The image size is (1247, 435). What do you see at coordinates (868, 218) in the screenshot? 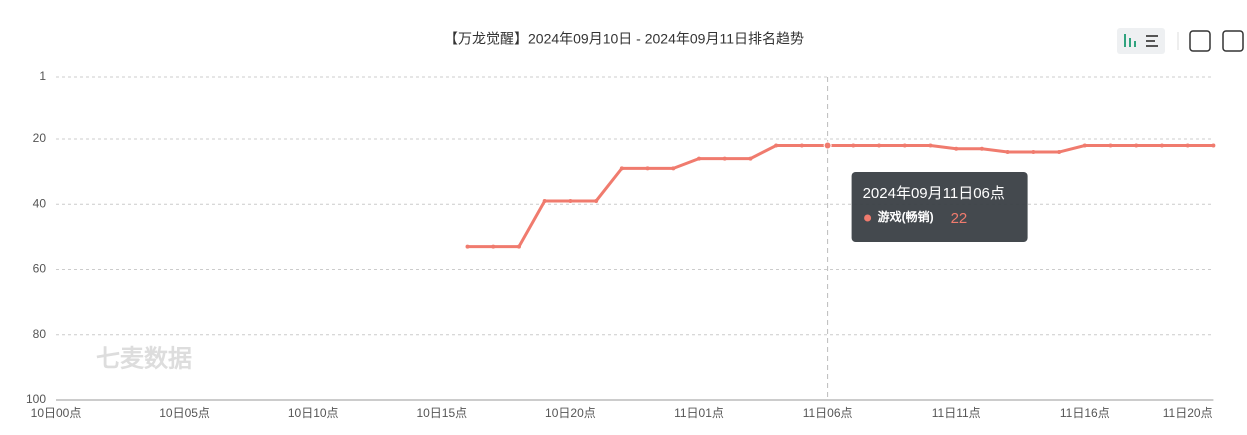
I see `tooltip-marker` at bounding box center [868, 218].